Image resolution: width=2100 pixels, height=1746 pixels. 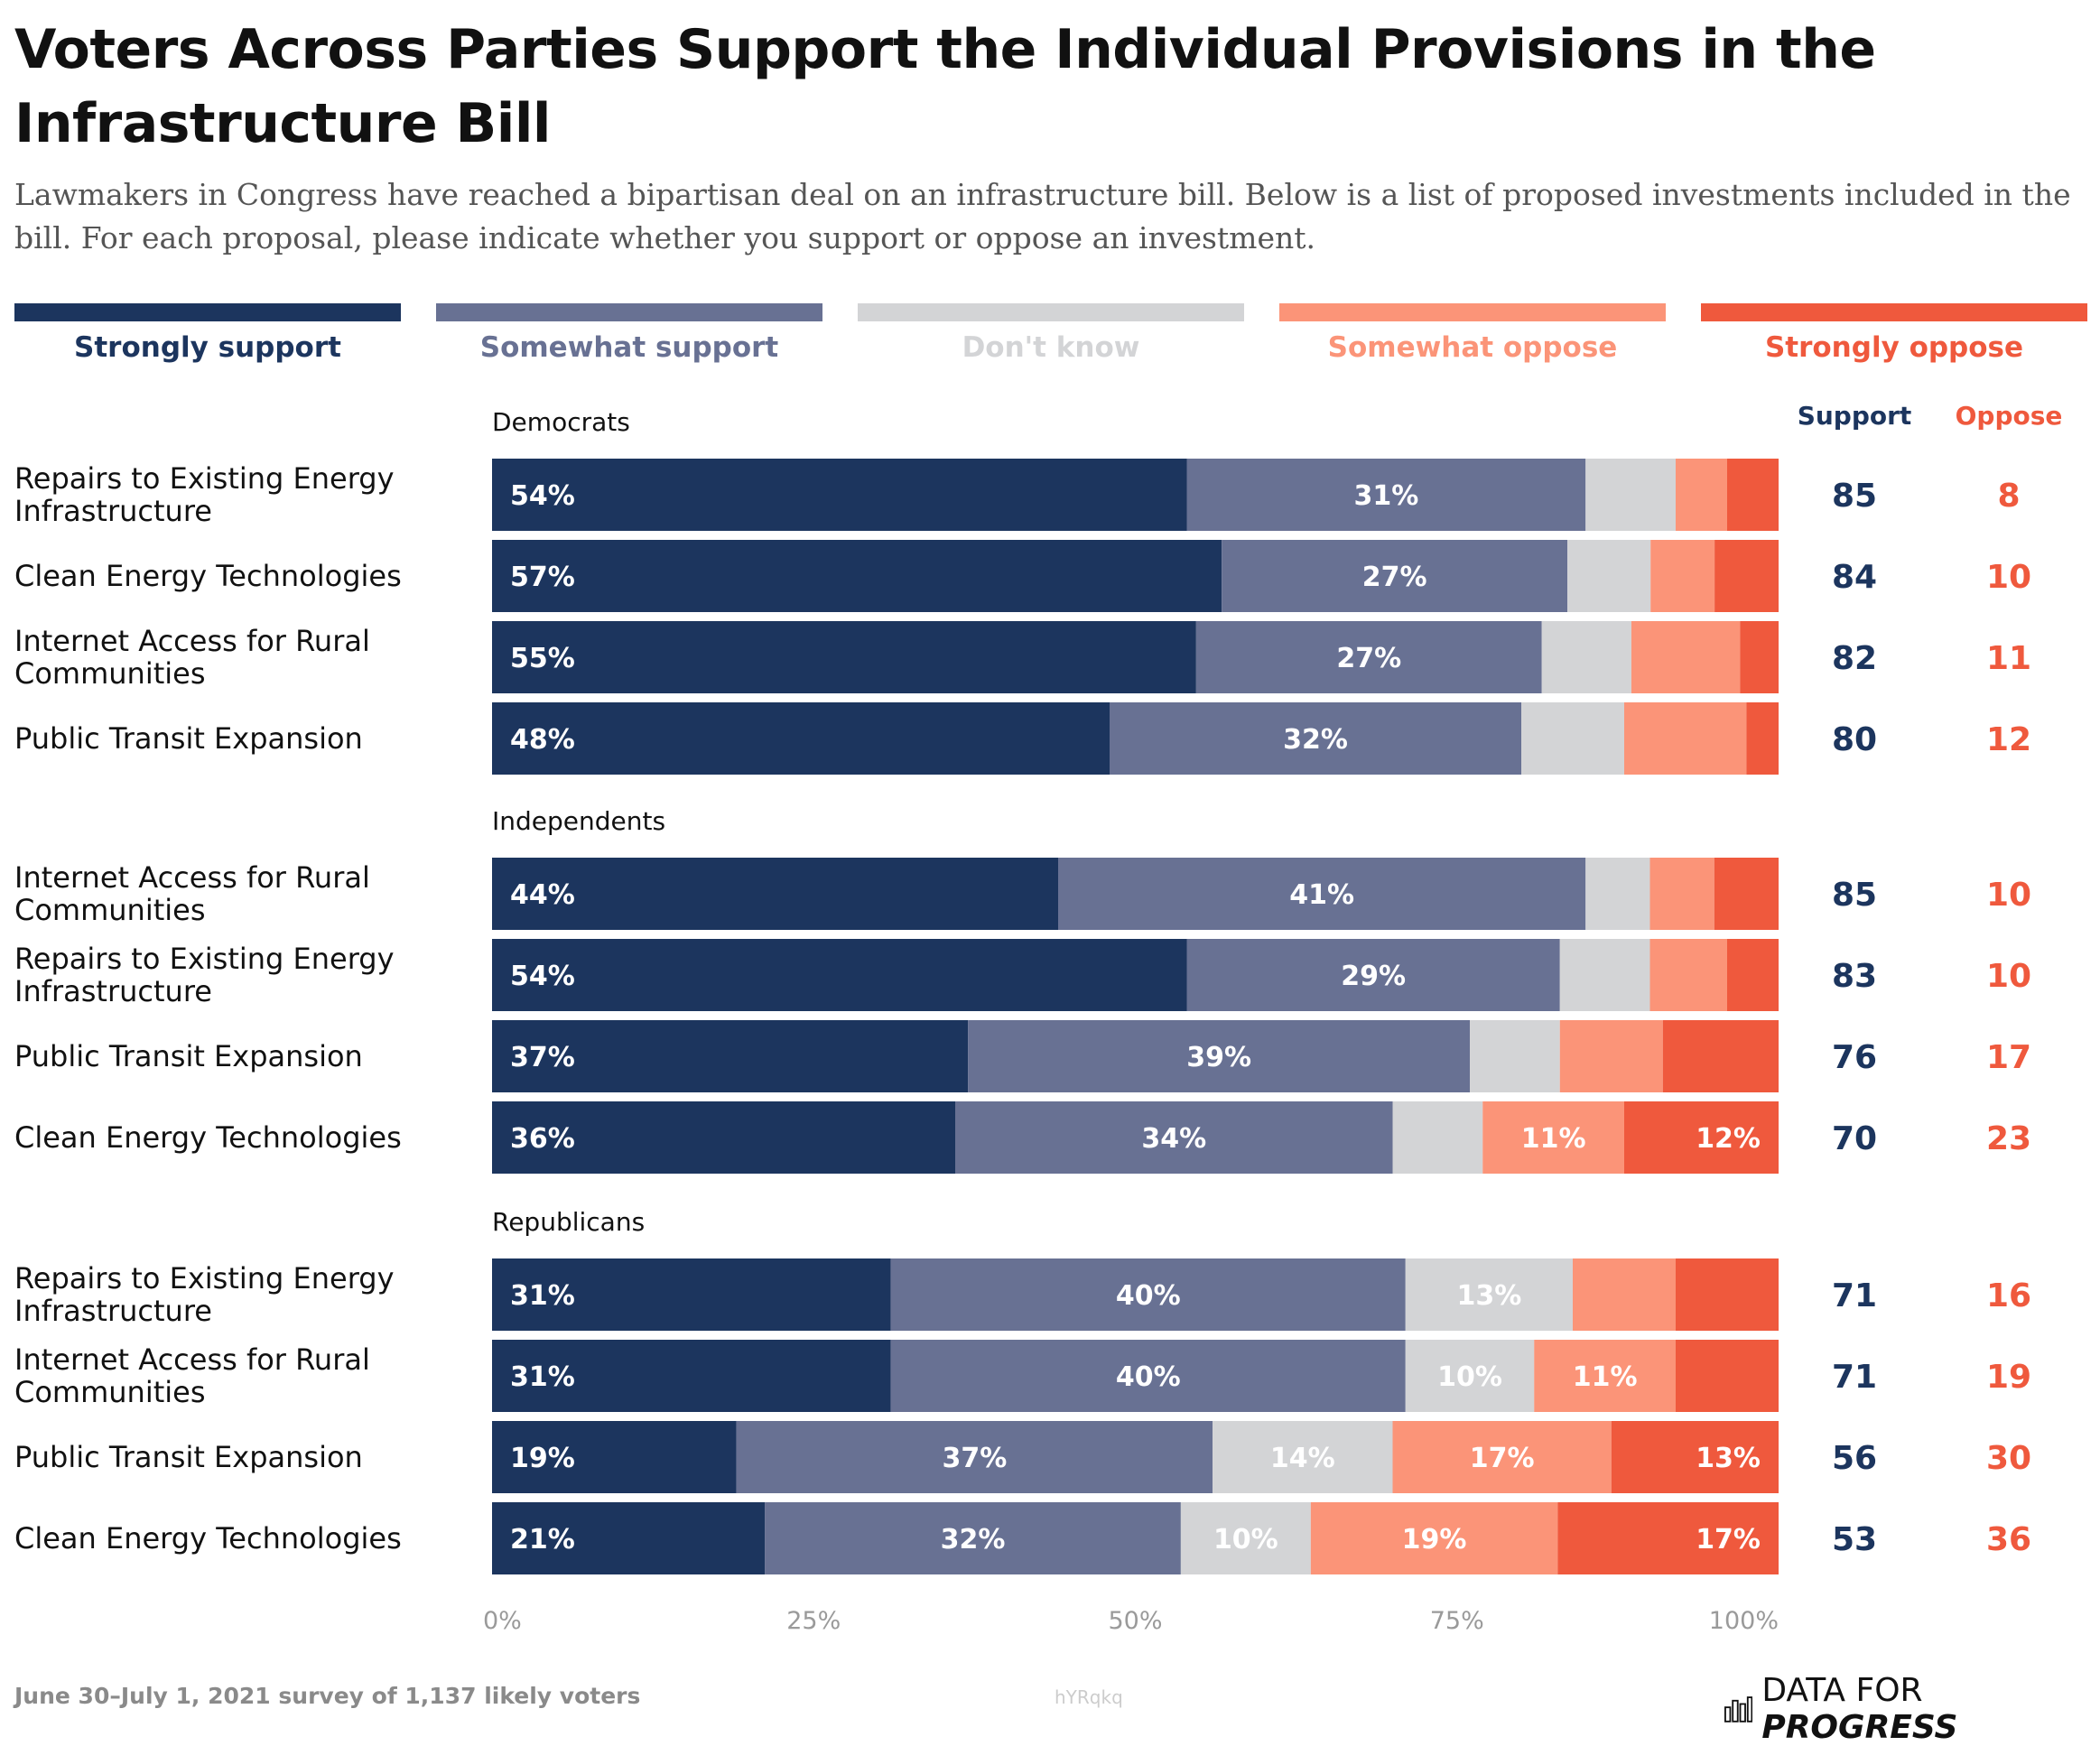 I want to click on legend-swatch-somewhat-oppose, so click(x=1473, y=312).